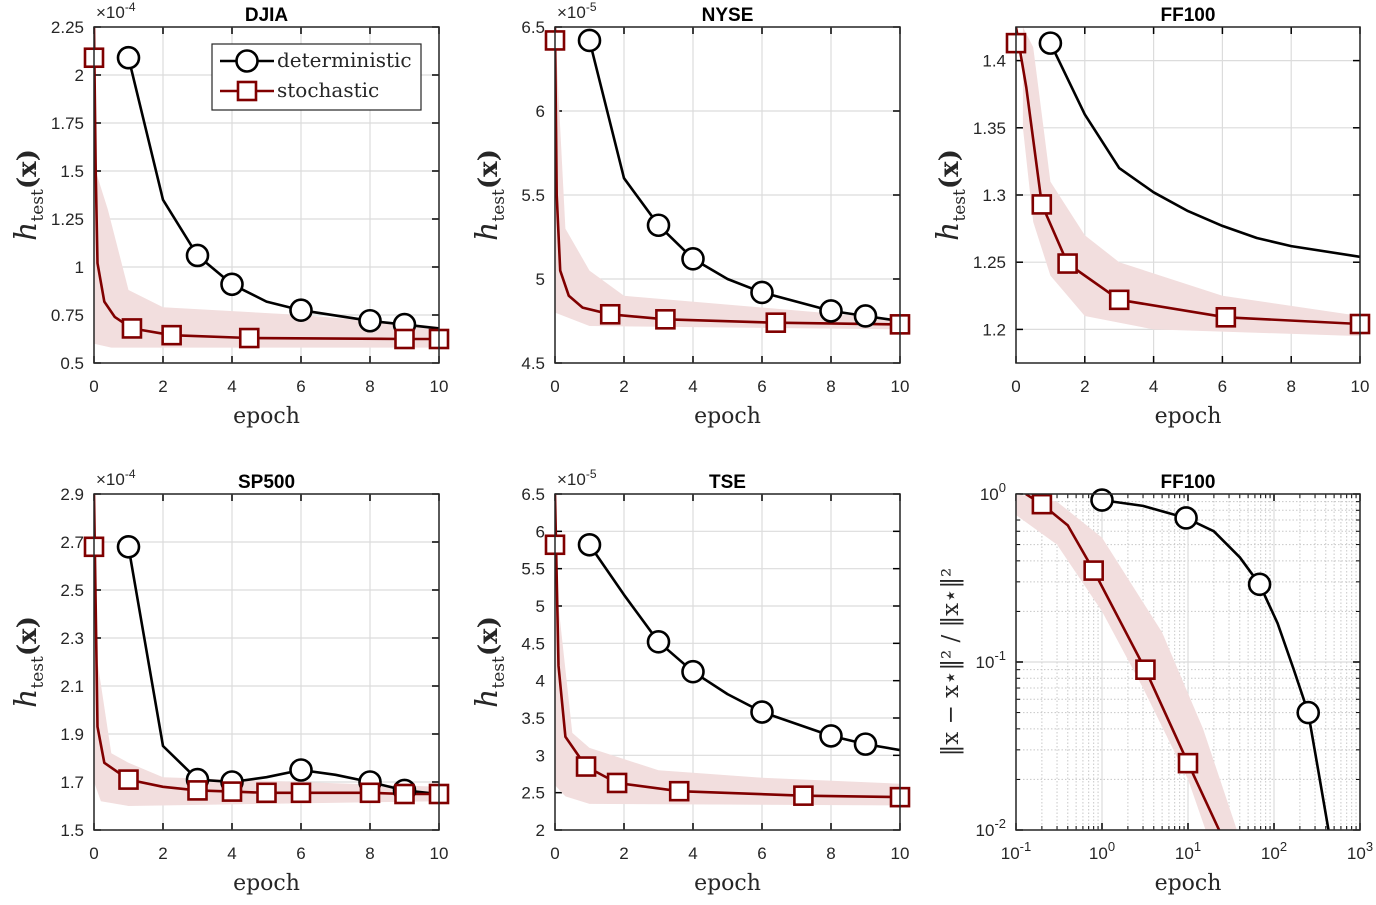 This screenshot has height=905, width=1376. Describe the element at coordinates (1102, 851) in the screenshot. I see `x-tick-label: 10⁰` at that location.